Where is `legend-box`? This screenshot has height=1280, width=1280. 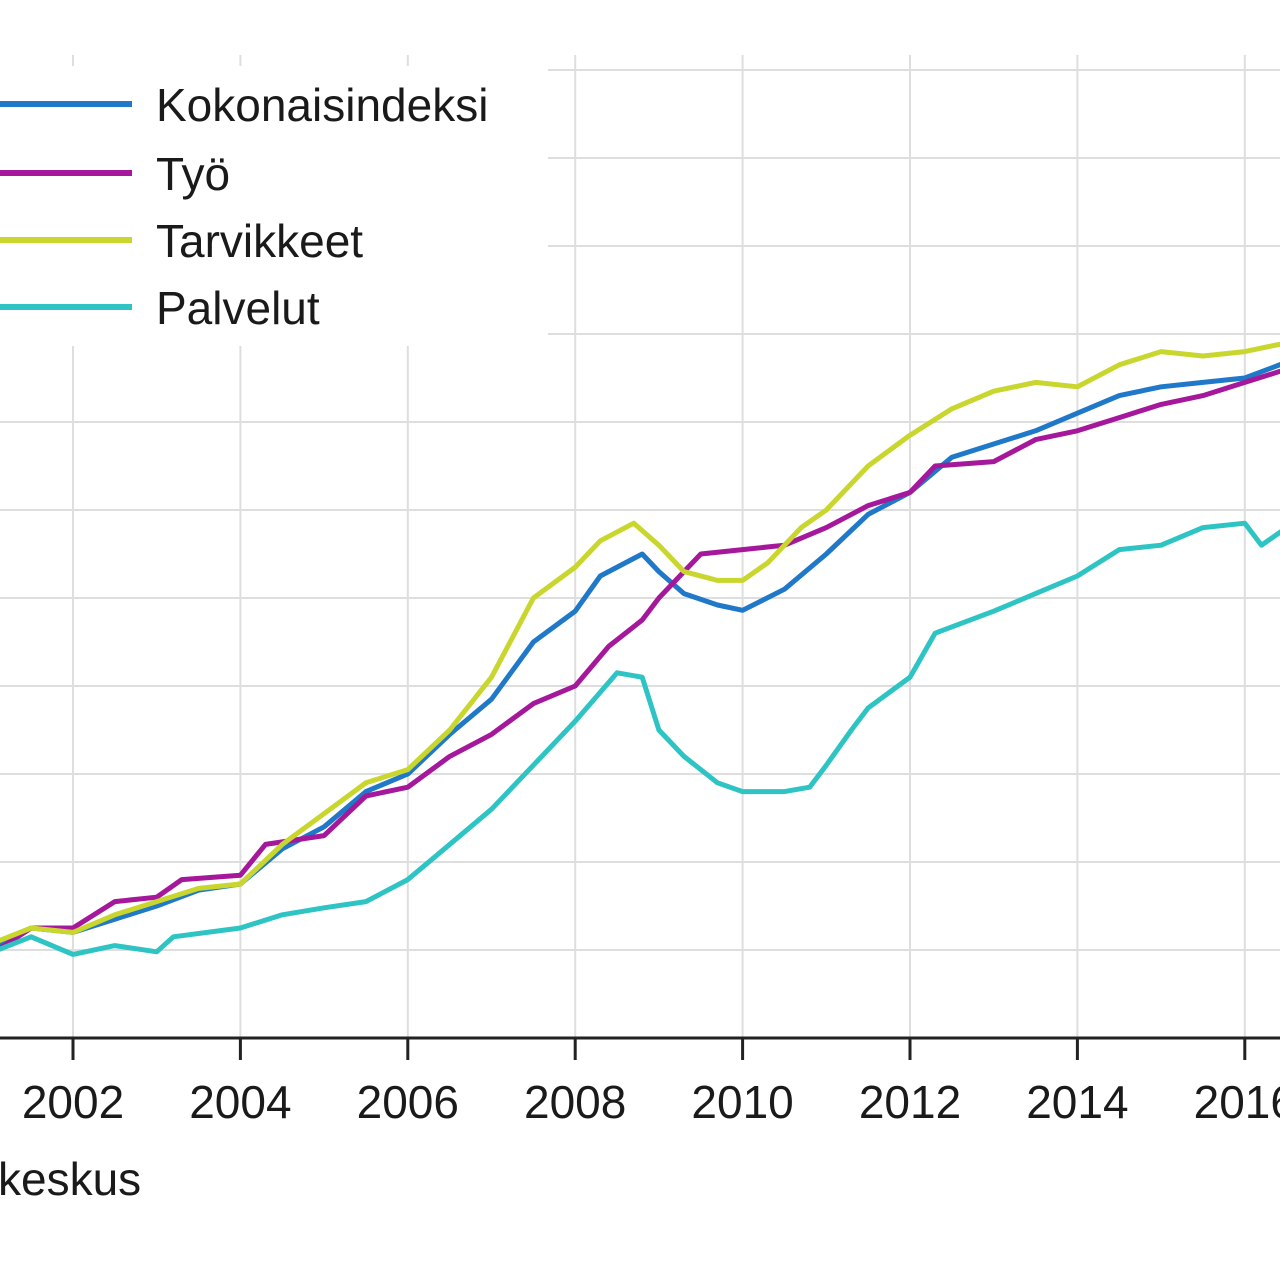 legend-box is located at coordinates (274, 206).